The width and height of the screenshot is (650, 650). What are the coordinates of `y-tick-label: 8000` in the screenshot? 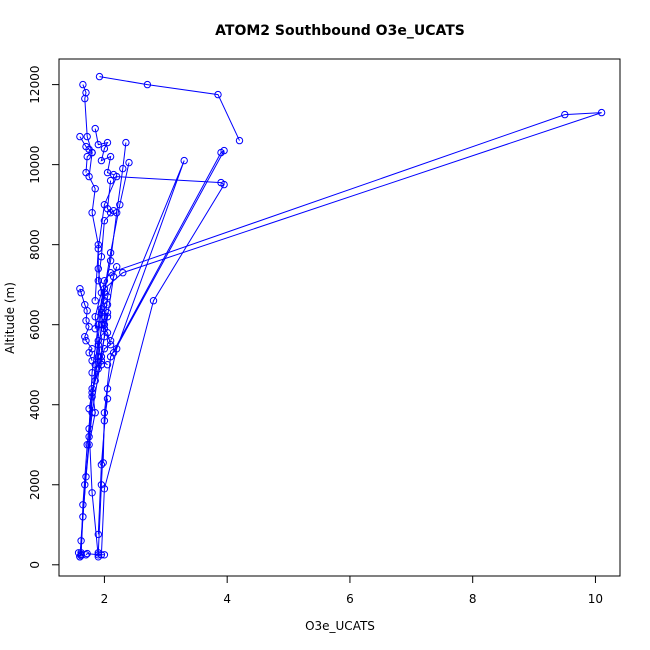 It's located at (35, 244).